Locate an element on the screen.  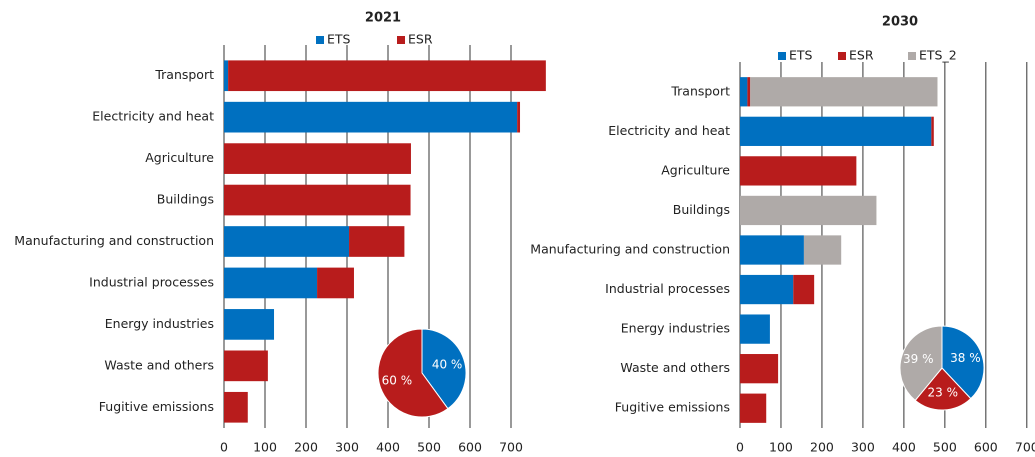
pie-label: 39 % is located at coordinates (918, 359).